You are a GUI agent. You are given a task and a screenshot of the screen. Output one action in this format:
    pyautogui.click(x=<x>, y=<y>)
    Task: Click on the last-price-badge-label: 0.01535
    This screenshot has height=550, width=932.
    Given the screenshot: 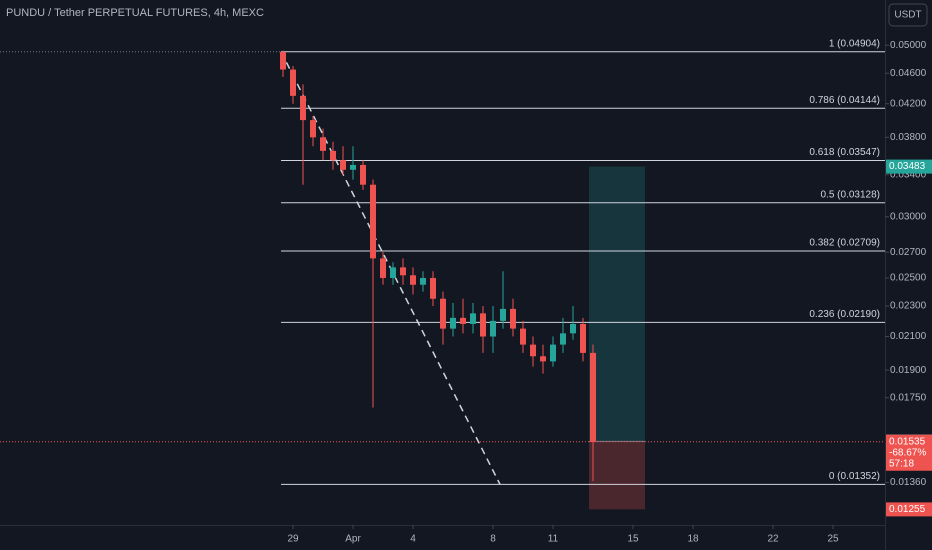 What is the action you would take?
    pyautogui.click(x=907, y=441)
    